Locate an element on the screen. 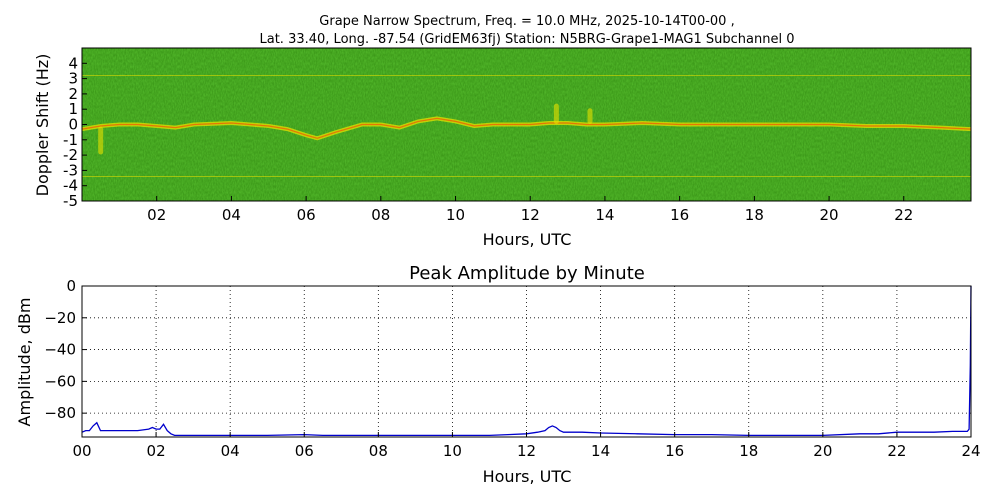 This screenshot has height=504, width=1000. spectrogram-x-tick-label: 22 is located at coordinates (903, 215).